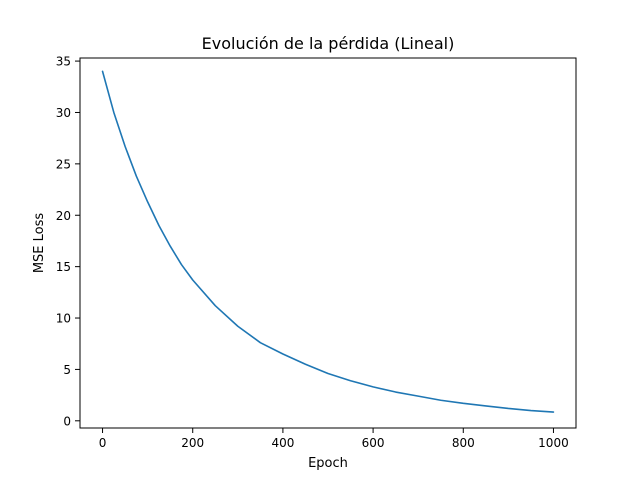  I want to click on y-tick-label: 35, so click(63, 62).